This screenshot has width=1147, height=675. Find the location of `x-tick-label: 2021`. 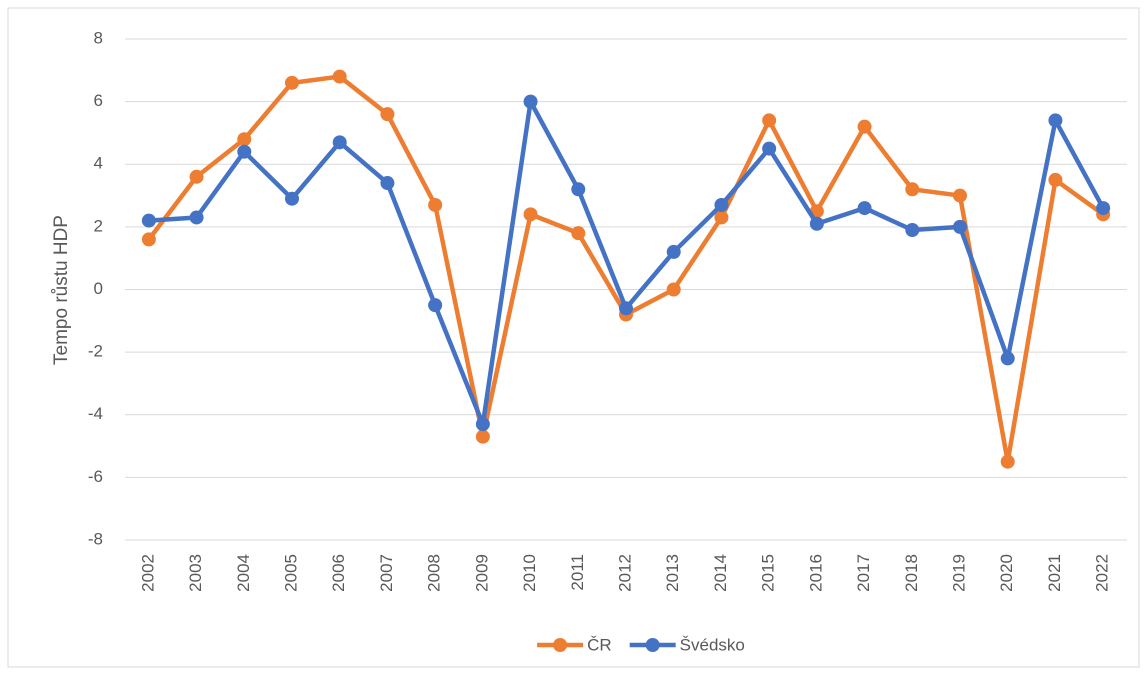

x-tick-label: 2021 is located at coordinates (1054, 573).